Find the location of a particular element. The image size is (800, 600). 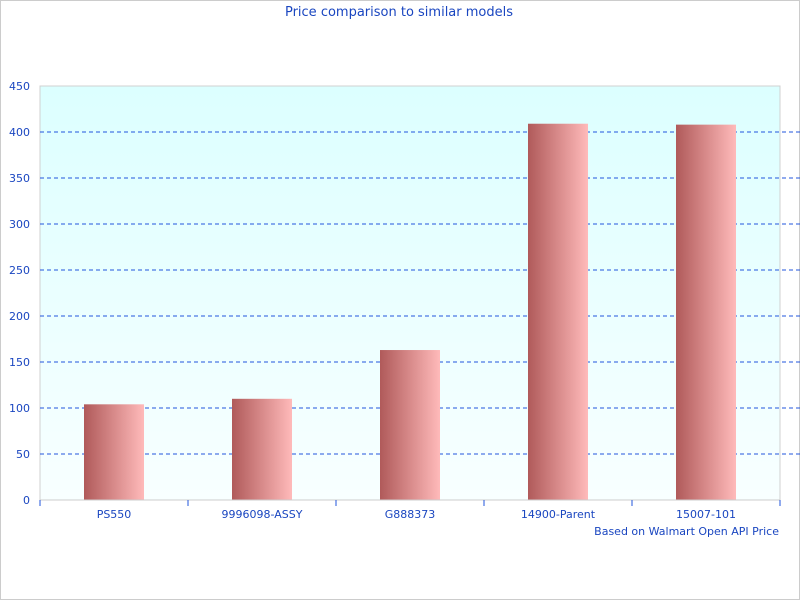

bar-14900-Parent is located at coordinates (558, 311).